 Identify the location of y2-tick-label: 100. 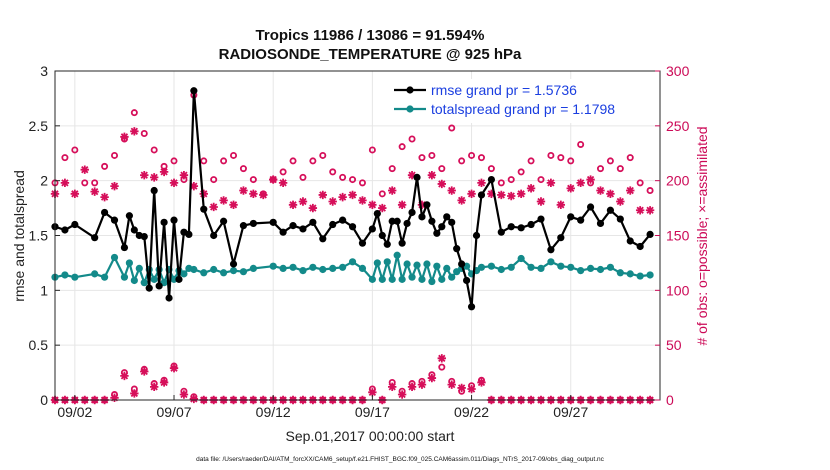
(678, 290).